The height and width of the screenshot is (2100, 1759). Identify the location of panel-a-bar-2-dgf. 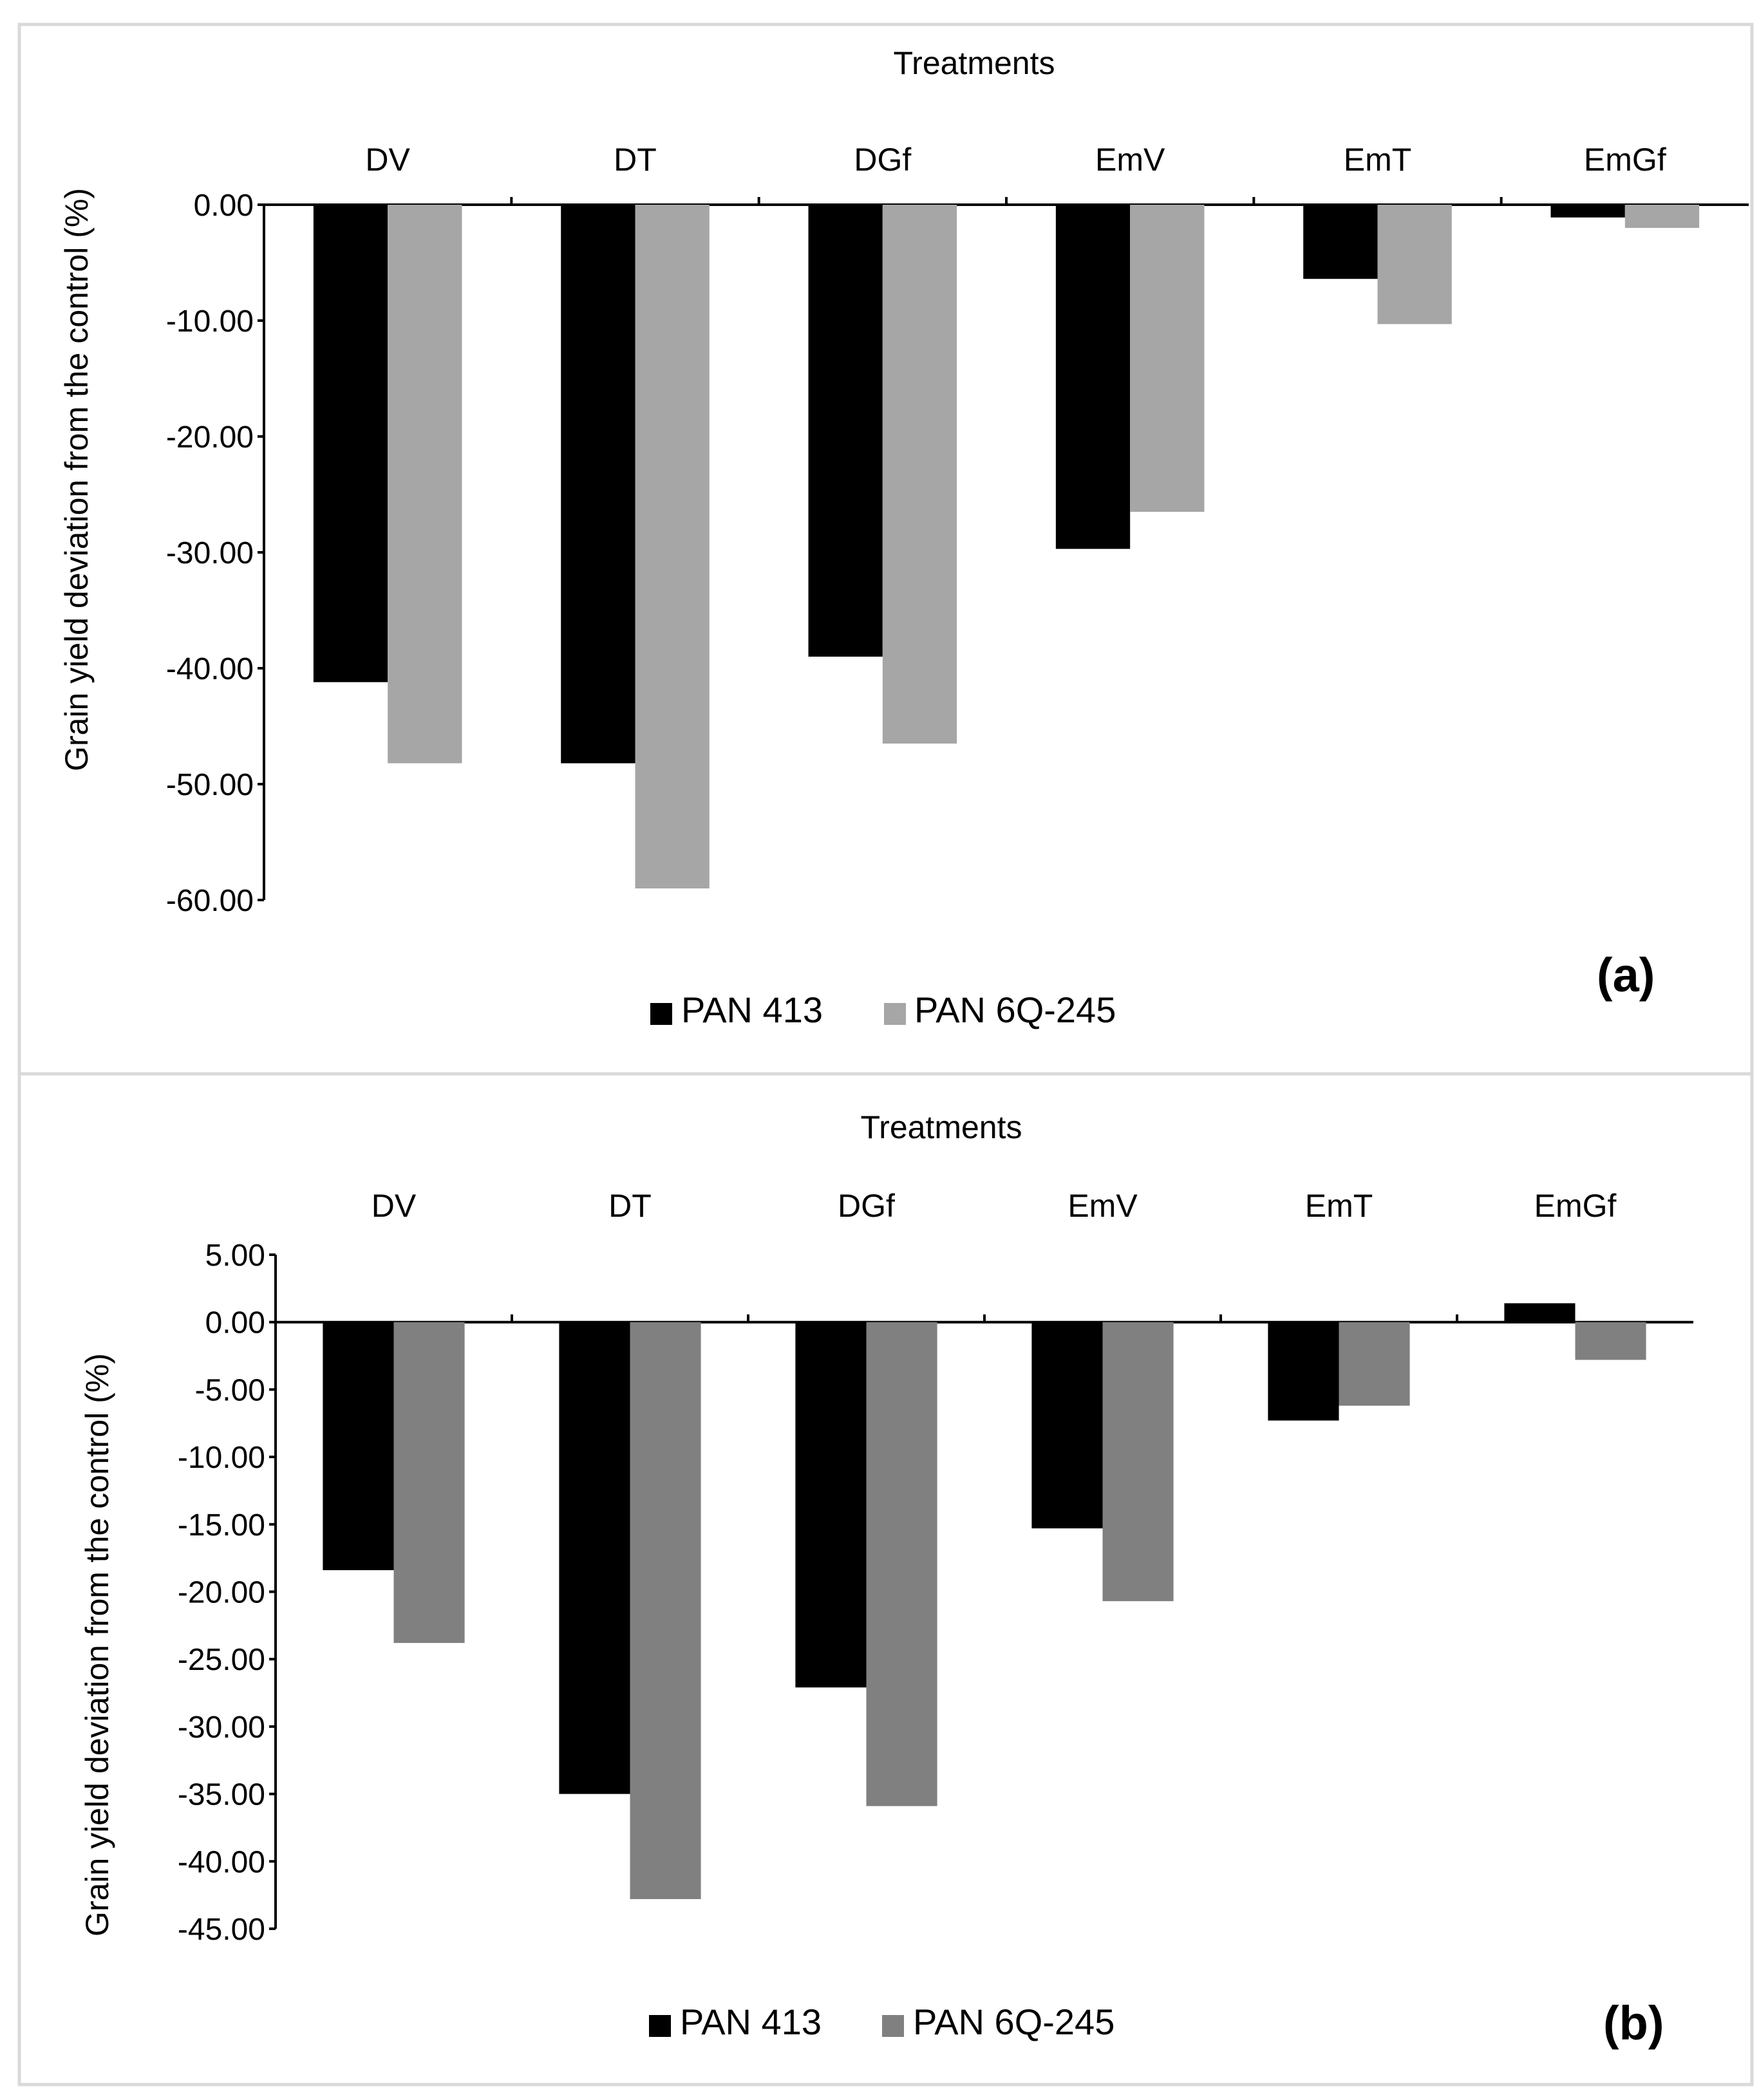
(919, 474).